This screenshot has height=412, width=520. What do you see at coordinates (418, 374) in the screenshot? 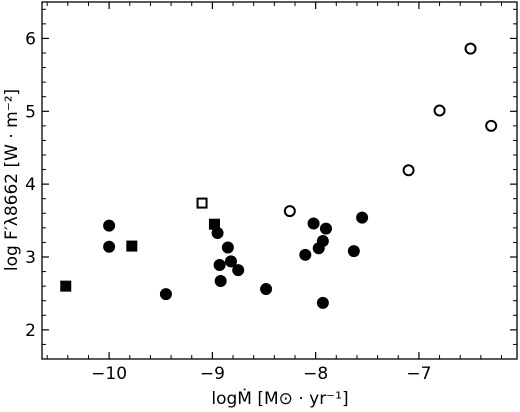
I see `x-tick-label: −7` at bounding box center [418, 374].